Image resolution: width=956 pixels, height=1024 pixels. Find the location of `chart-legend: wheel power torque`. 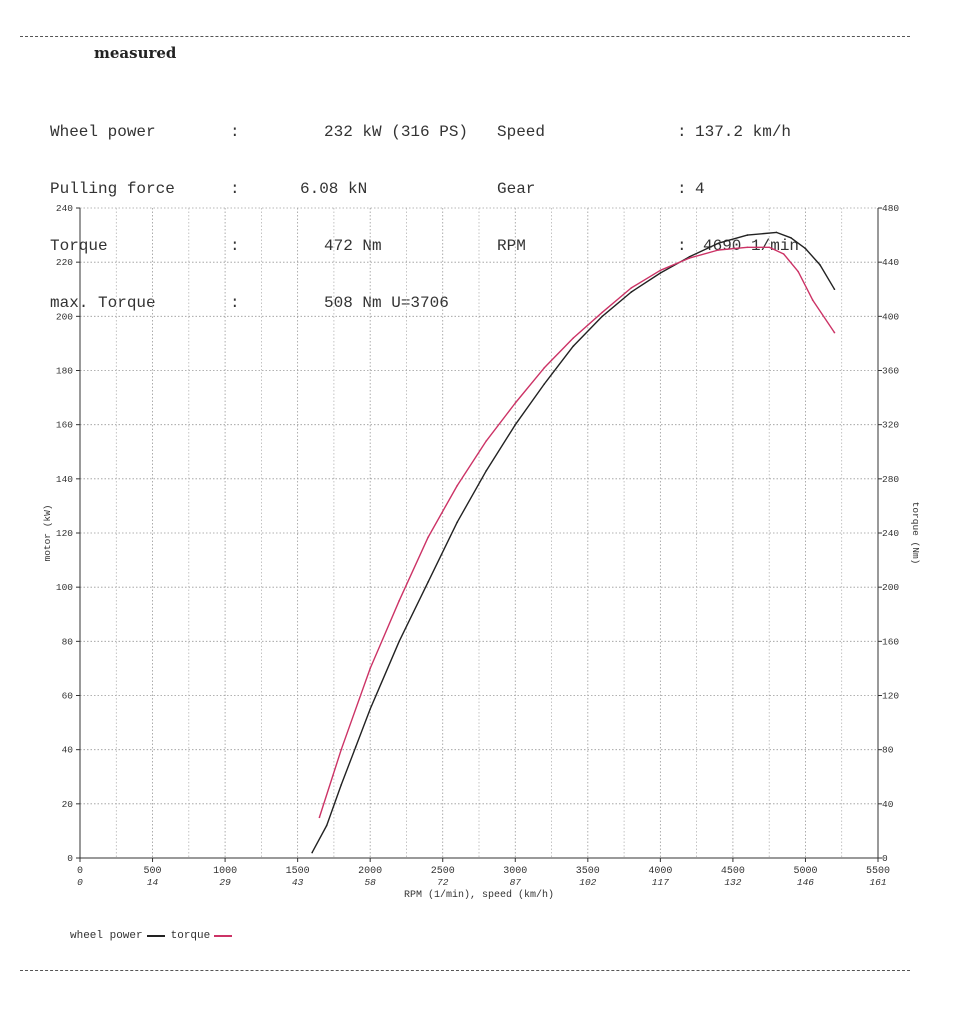

chart-legend: wheel power torque is located at coordinates (154, 936).